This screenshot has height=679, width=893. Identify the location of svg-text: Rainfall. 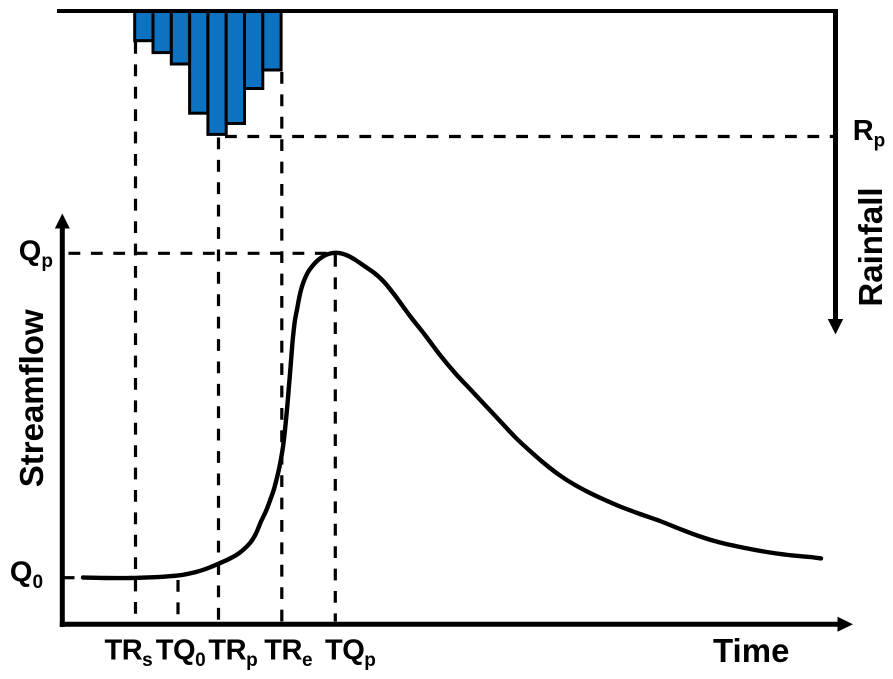
(870, 246).